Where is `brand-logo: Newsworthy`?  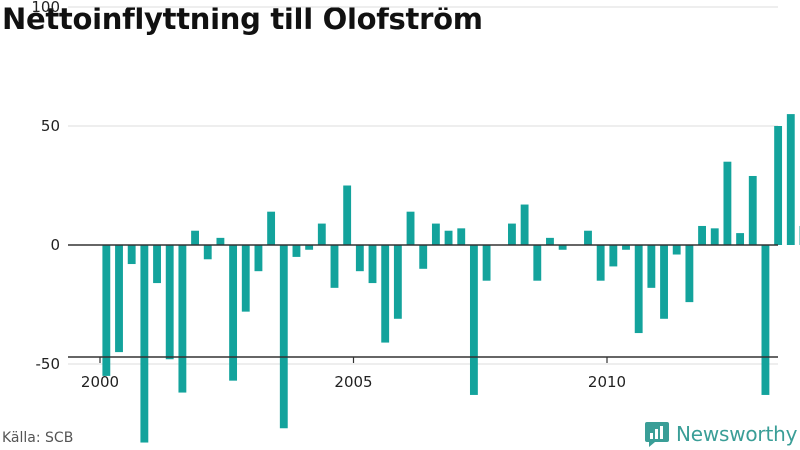
brand-logo: Newsworthy is located at coordinates (720, 434).